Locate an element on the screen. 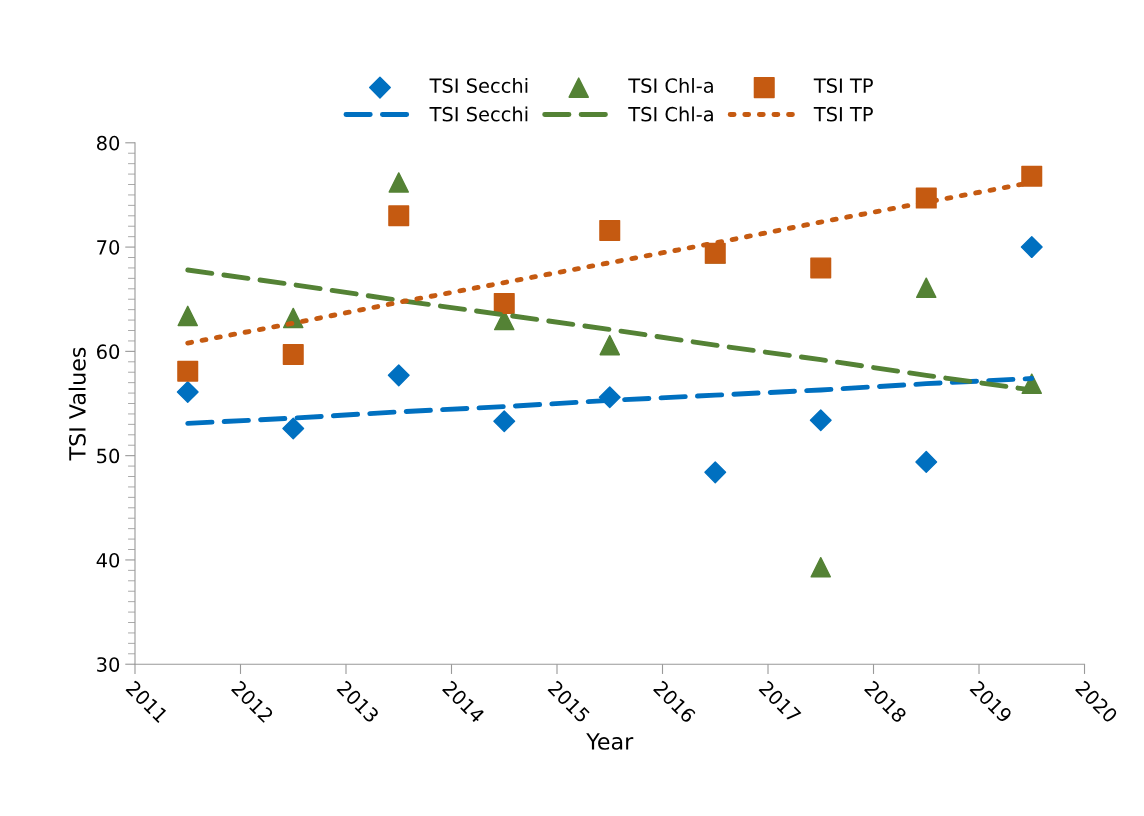  y-tick-label: 80 is located at coordinates (108, 143).